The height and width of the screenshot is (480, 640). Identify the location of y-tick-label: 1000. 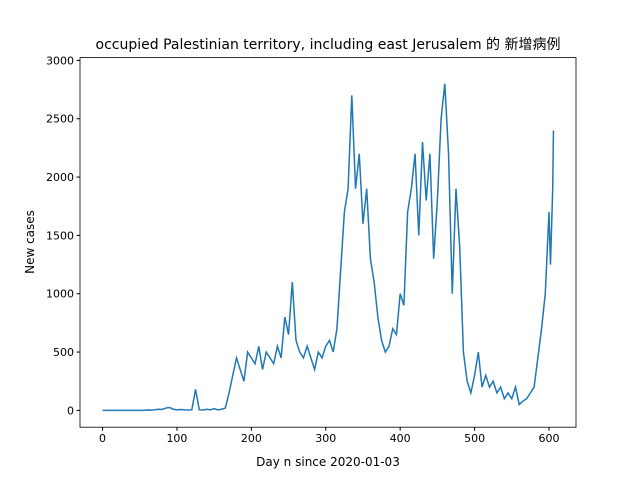
(60, 294).